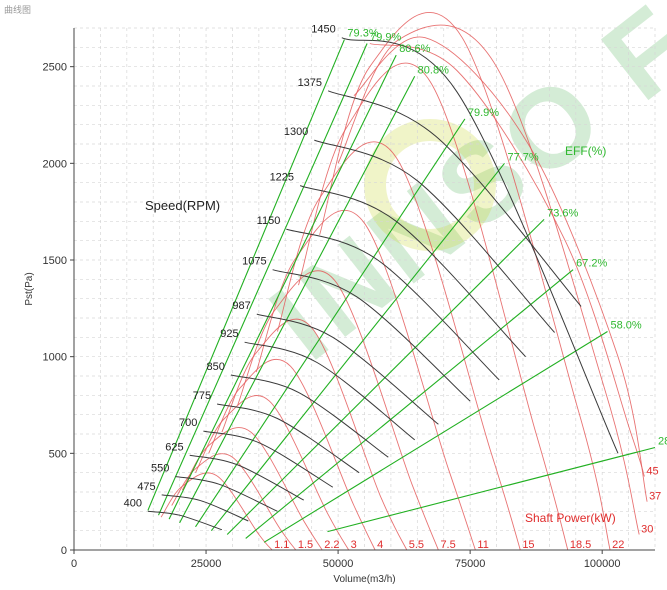  Describe the element at coordinates (430, 185) in the screenshot. I see `watermark-ring` at that location.